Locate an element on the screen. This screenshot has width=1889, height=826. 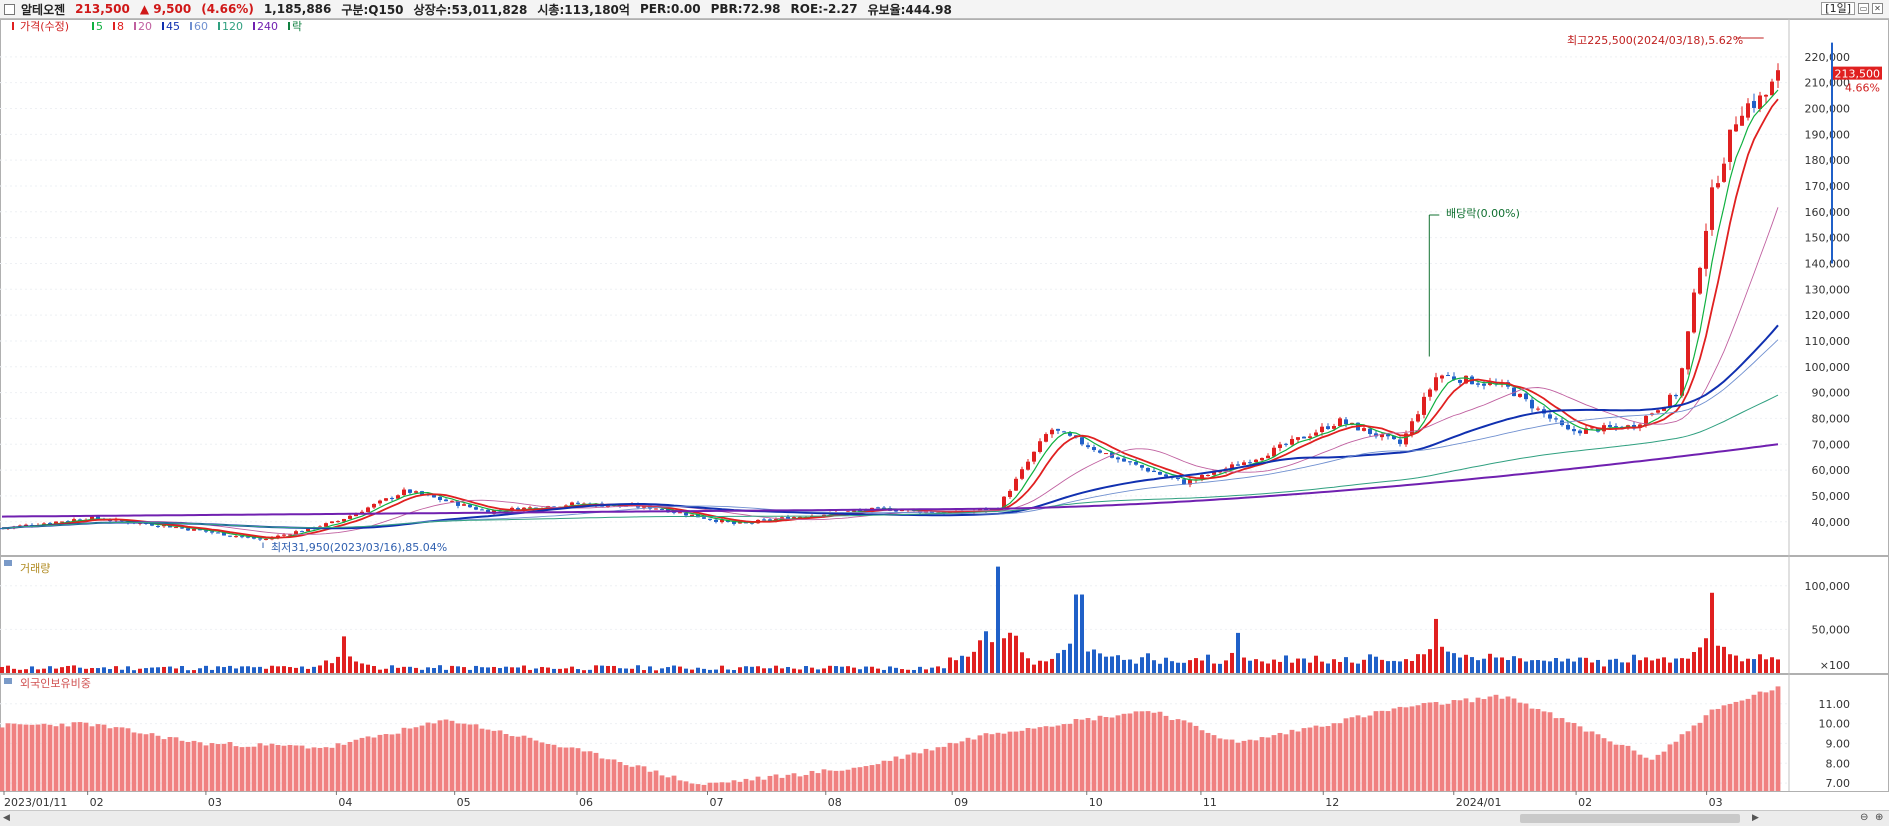
zoom-in-icon: ⊕ is located at coordinates (1879, 817).